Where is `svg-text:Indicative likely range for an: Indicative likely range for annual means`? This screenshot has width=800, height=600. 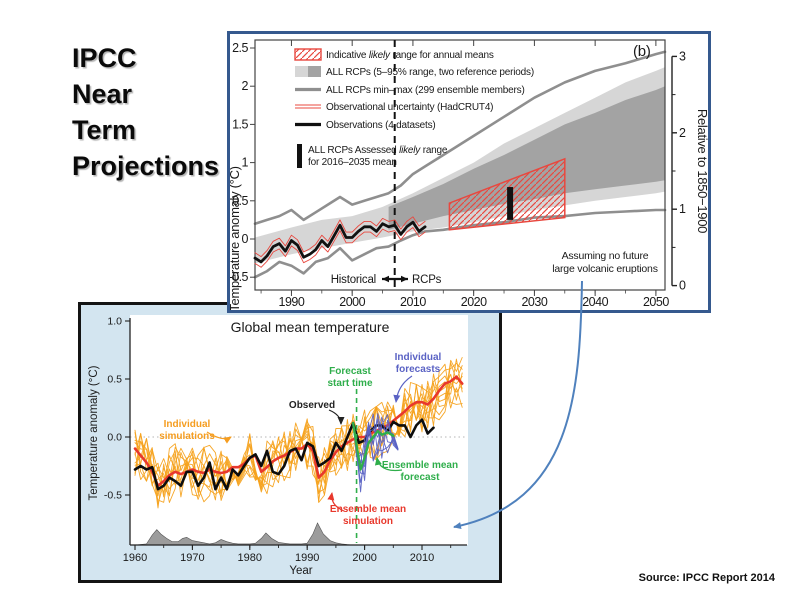
svg-text:Indicative likely range for an: Indicative likely range for annual means is located at coordinates (410, 55).